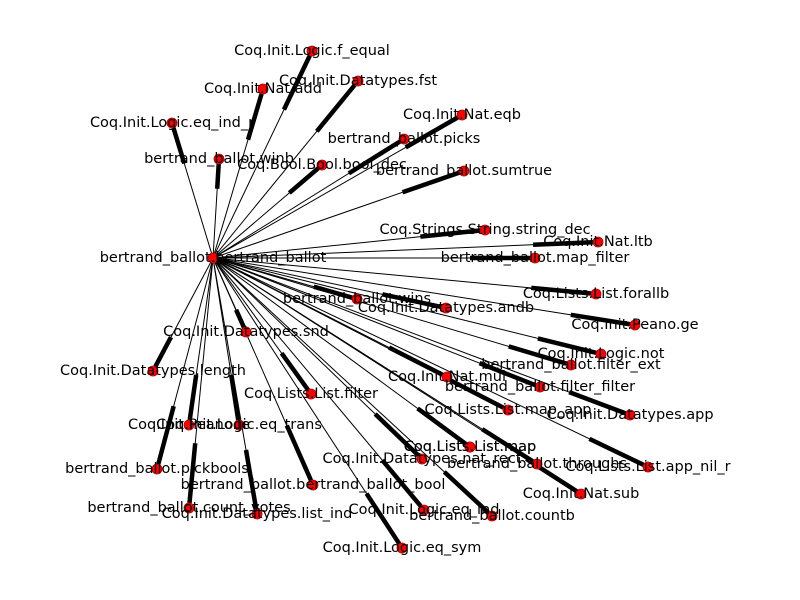  I want to click on edge-arrowhead-coq-init-logic-eq-ind-r, so click(179, 146).